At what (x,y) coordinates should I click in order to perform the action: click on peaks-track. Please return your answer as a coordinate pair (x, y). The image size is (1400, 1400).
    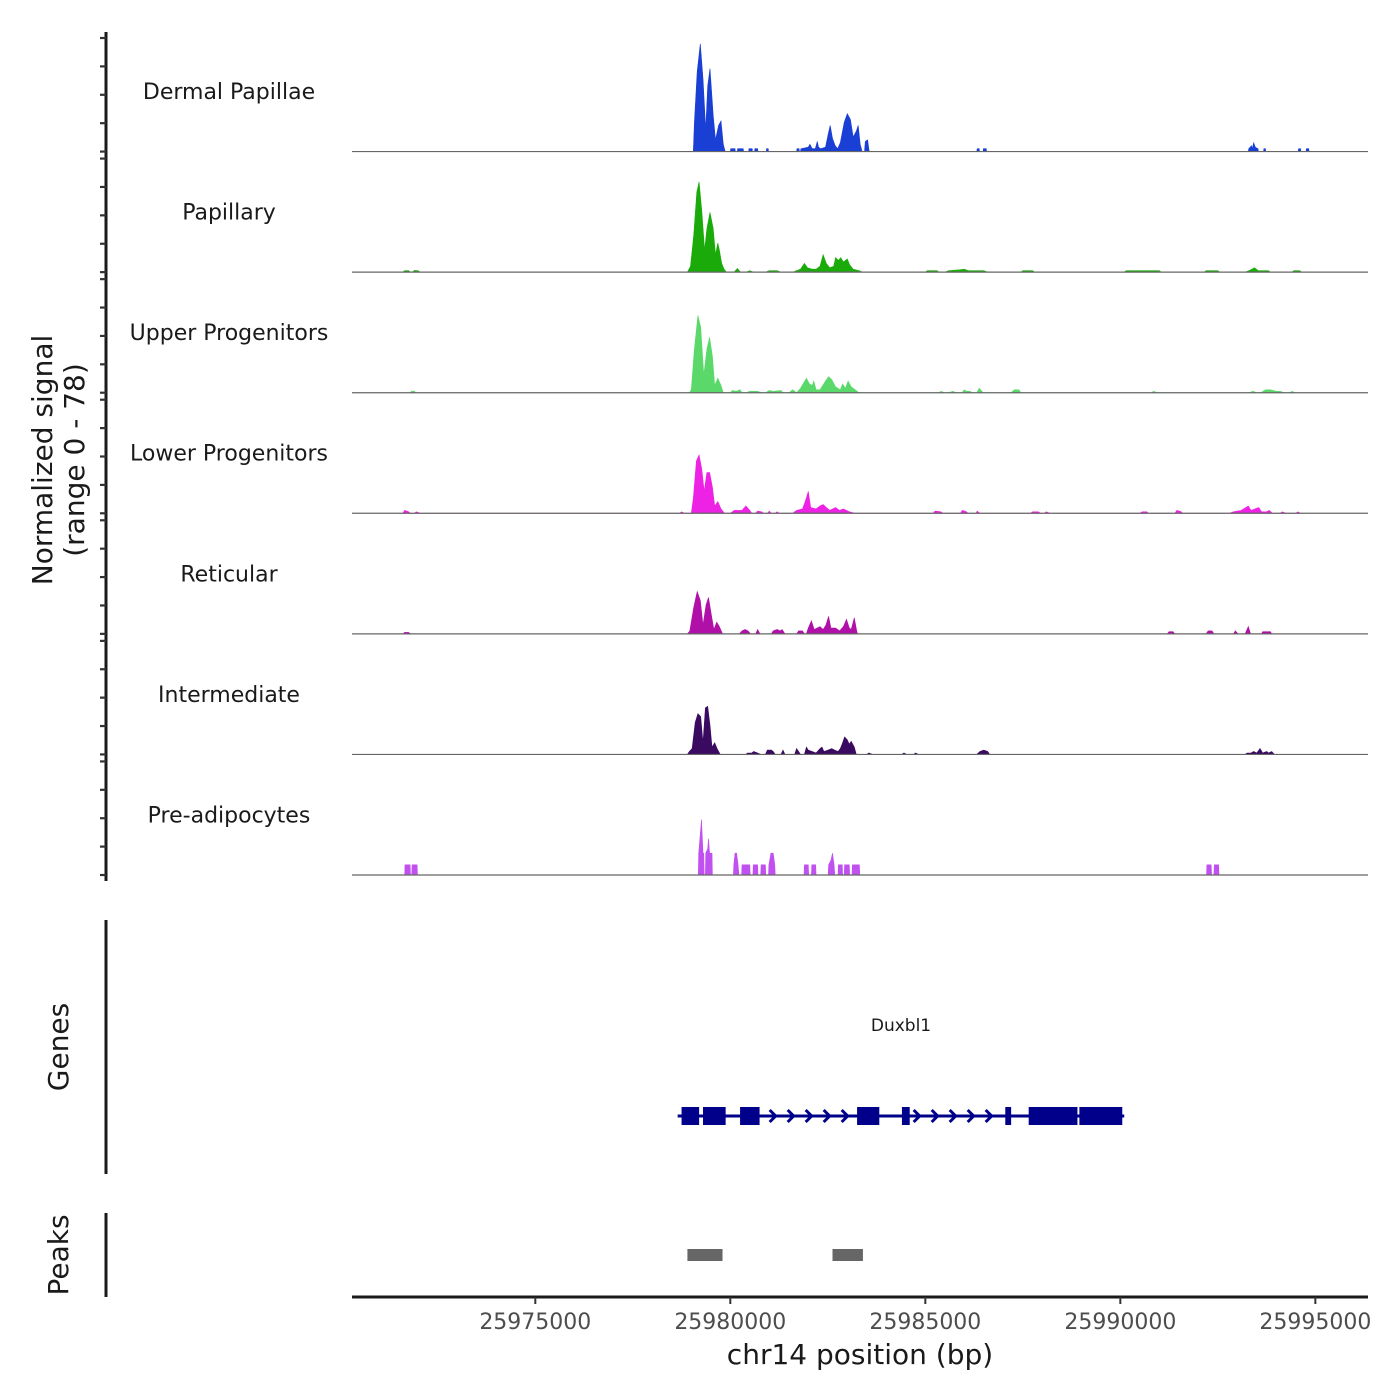
    Looking at the image, I should click on (775, 1255).